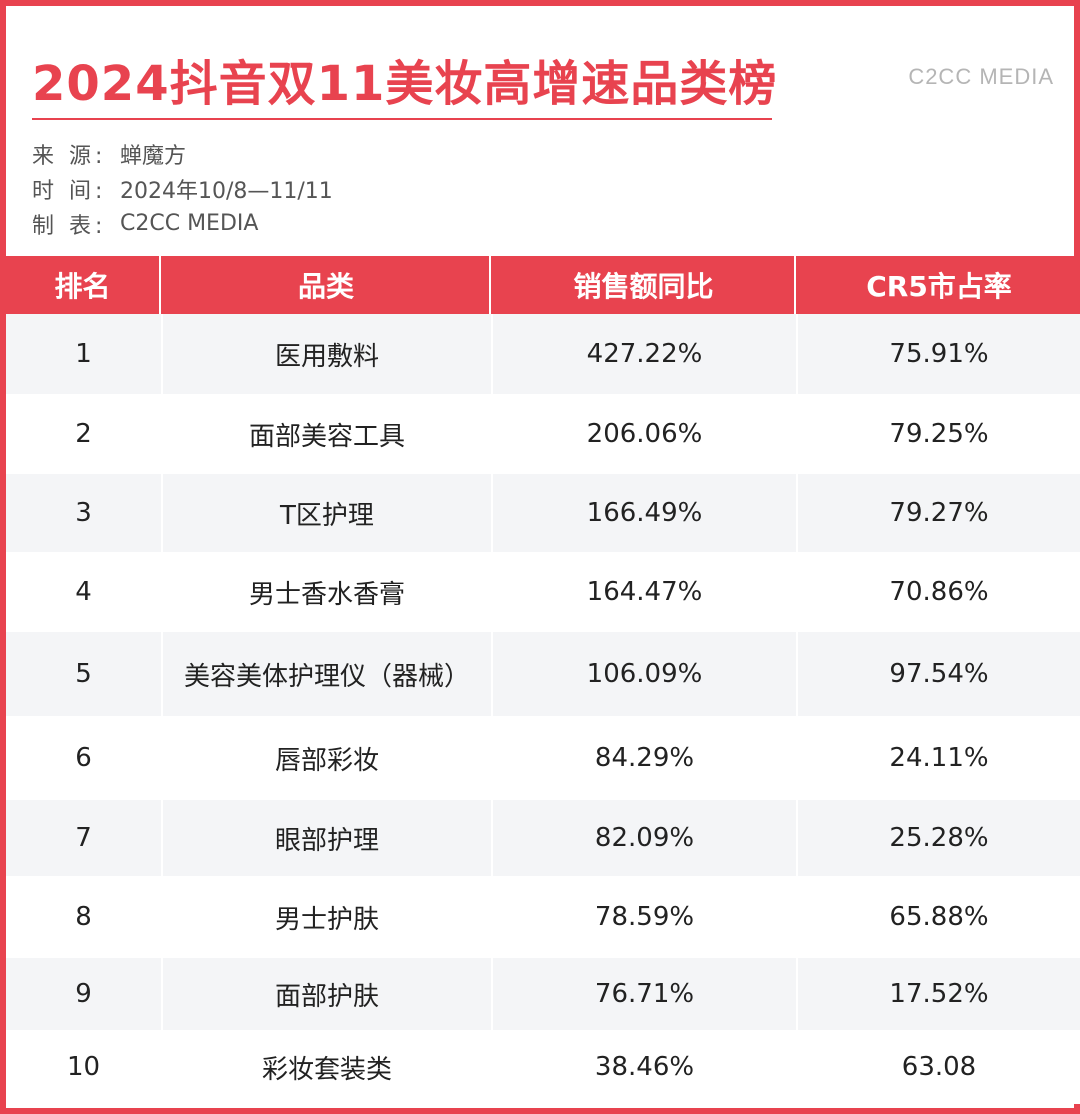 The width and height of the screenshot is (1080, 1114). Describe the element at coordinates (327, 285) in the screenshot. I see `column-header-category: 品类` at that location.